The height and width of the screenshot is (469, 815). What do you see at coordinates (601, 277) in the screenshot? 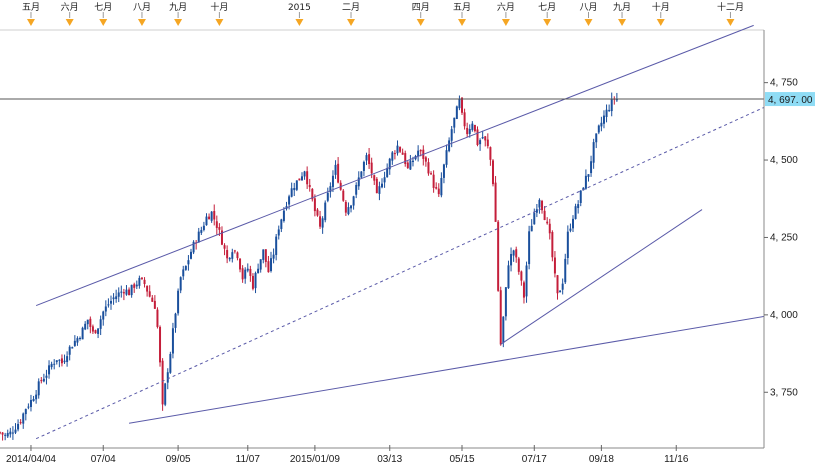
I see `support-line` at bounding box center [601, 277].